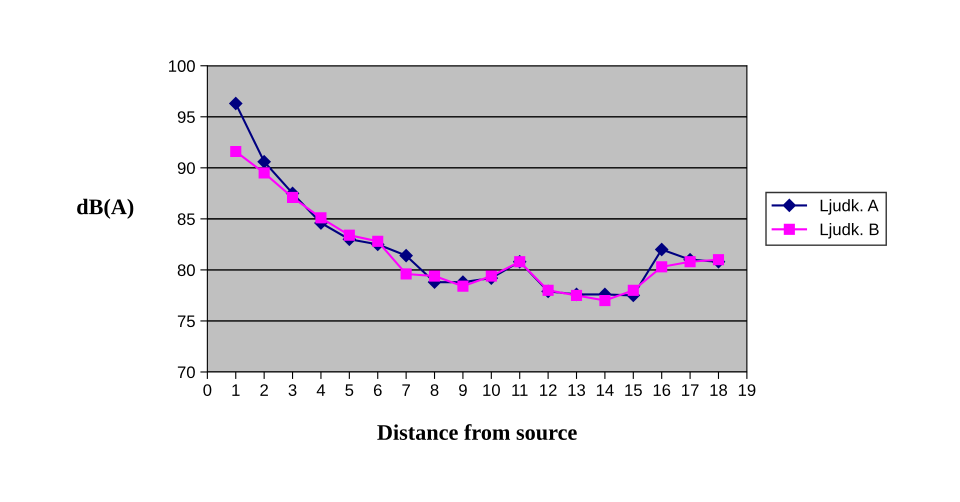 This screenshot has width=960, height=502. What do you see at coordinates (548, 390) in the screenshot?
I see `x-tick-label: 12` at bounding box center [548, 390].